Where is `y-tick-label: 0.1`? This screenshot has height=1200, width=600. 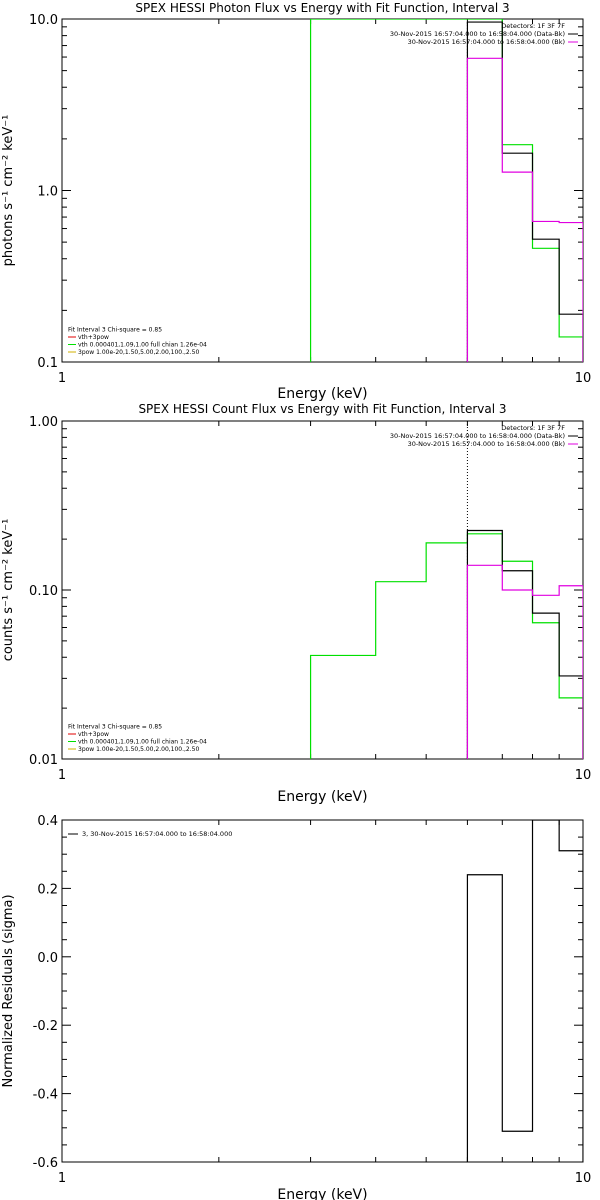 y-tick-label: 0.1 is located at coordinates (47, 363).